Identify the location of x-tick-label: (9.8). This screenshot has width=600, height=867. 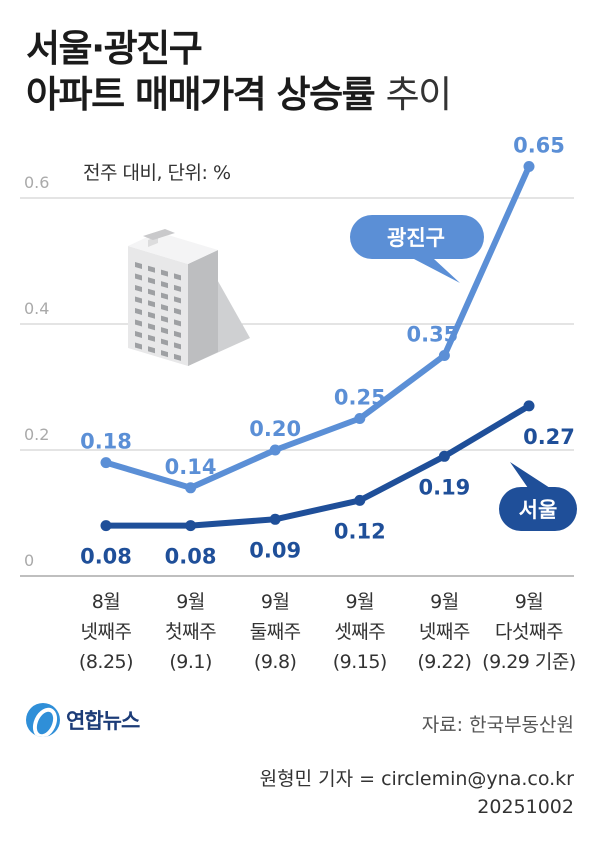
(275, 662).